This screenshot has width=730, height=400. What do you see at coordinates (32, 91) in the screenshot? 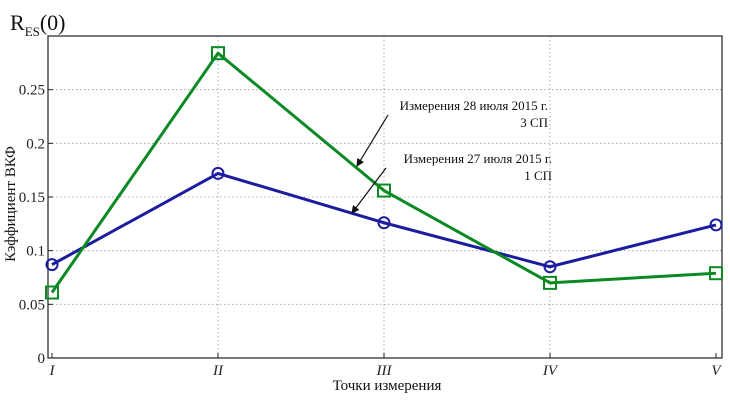
I see `y-tick-label: 0.25` at bounding box center [32, 91].